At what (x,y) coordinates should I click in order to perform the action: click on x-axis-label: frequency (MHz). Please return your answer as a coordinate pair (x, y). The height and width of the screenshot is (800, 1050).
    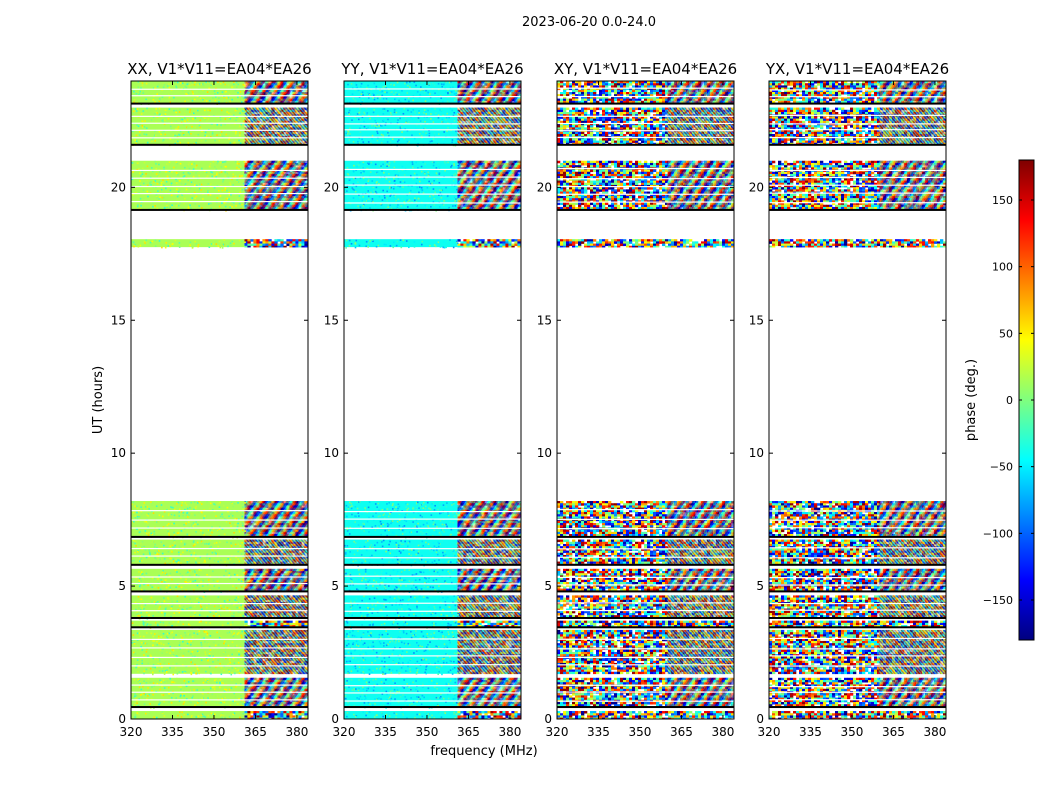
    Looking at the image, I should click on (483, 751).